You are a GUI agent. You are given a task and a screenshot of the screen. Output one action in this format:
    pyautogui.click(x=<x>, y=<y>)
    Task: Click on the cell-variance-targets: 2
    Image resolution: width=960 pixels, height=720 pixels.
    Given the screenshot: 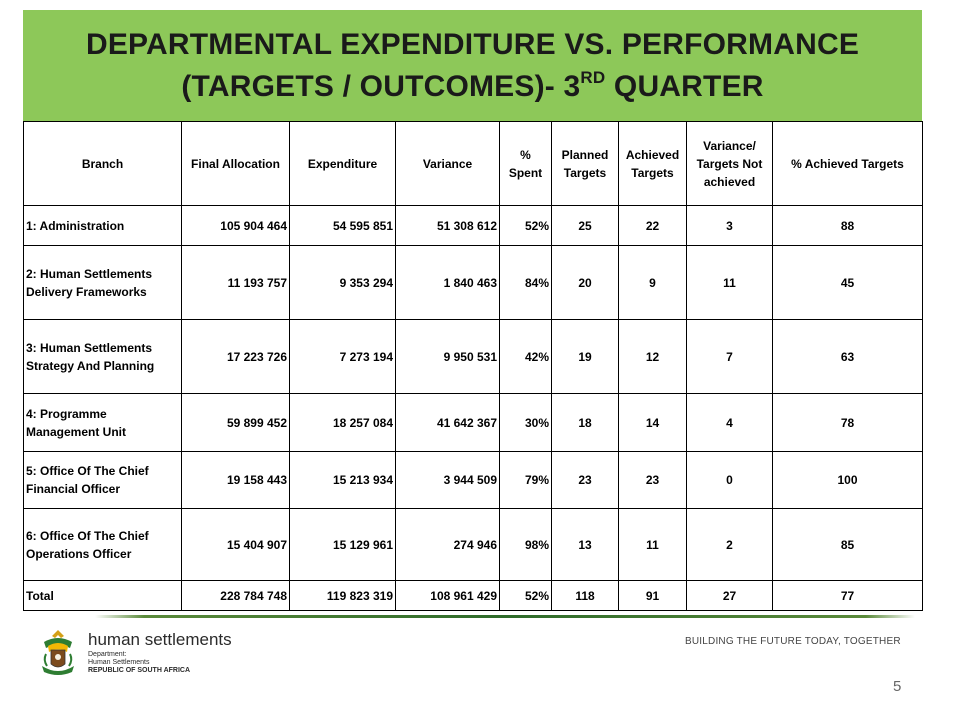 What is the action you would take?
    pyautogui.click(x=729, y=544)
    